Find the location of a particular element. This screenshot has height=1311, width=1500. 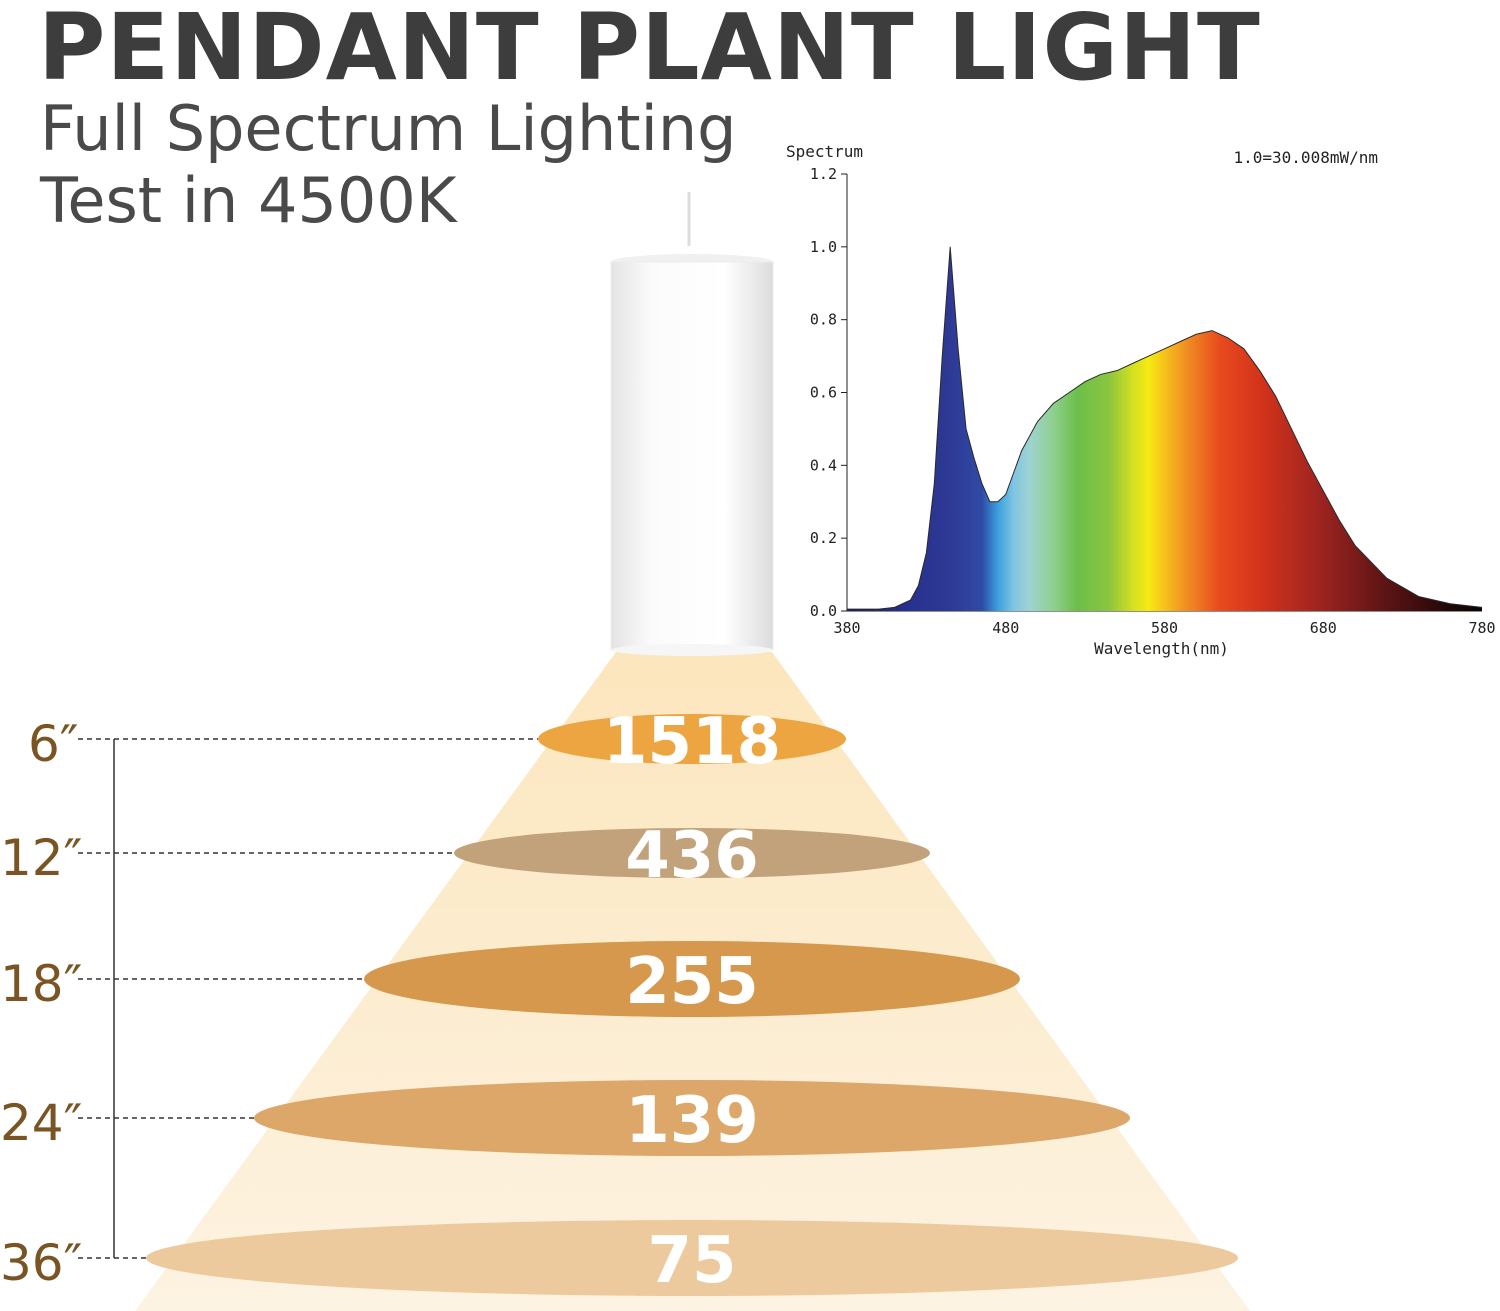

x-tick-label: 780 is located at coordinates (1481, 628).